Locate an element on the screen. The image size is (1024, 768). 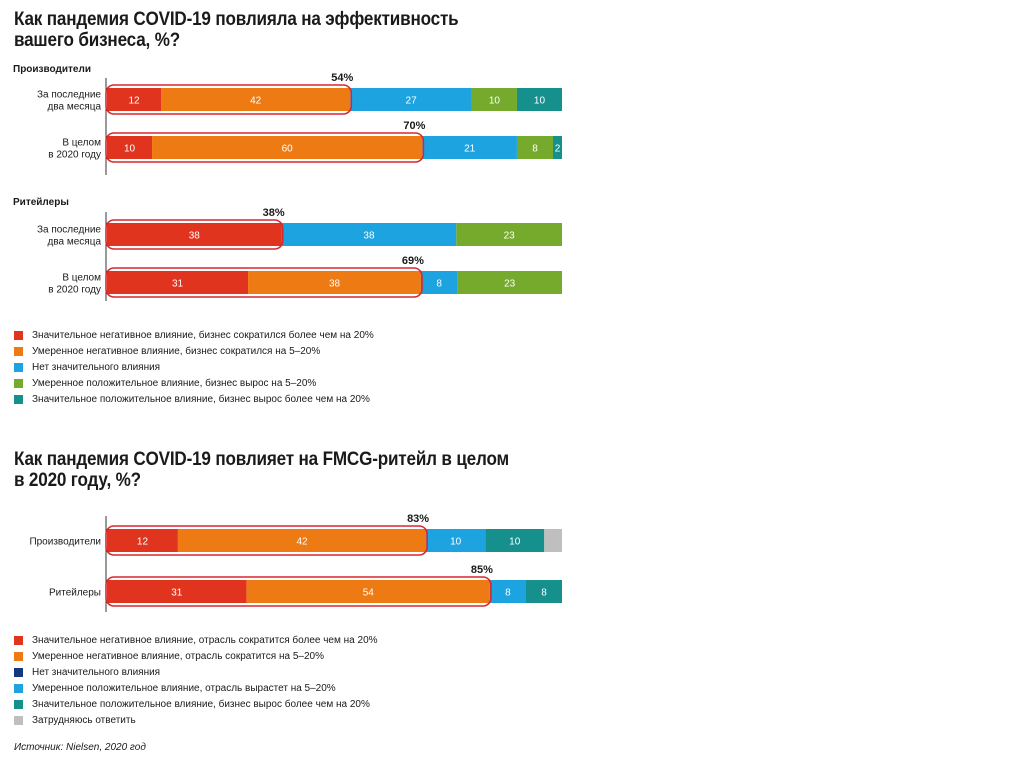
chart2-row-label-line: Производители is located at coordinates (65, 542).